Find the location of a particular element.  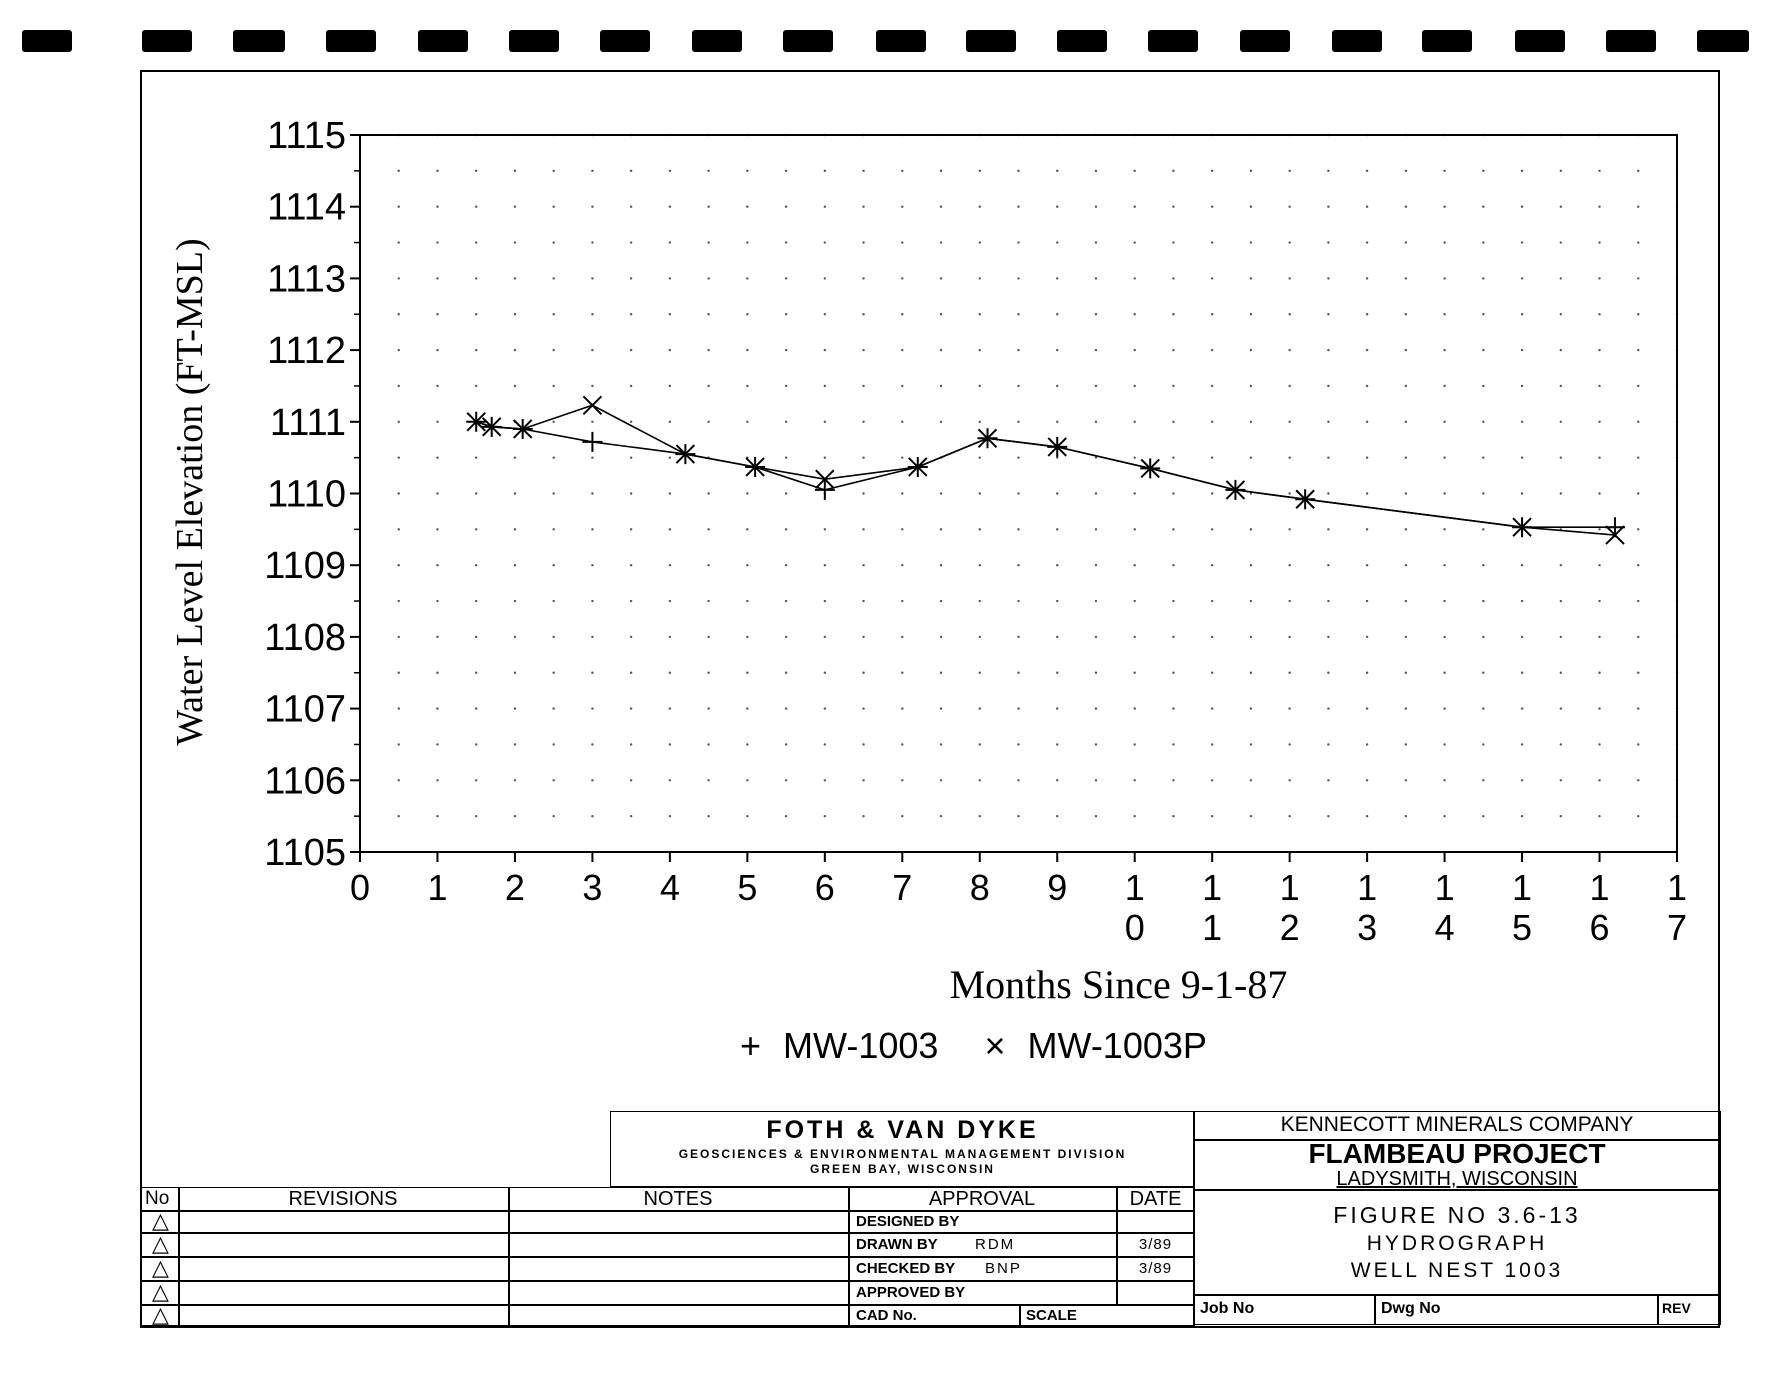

x-tick-label: 8 is located at coordinates (980, 887).